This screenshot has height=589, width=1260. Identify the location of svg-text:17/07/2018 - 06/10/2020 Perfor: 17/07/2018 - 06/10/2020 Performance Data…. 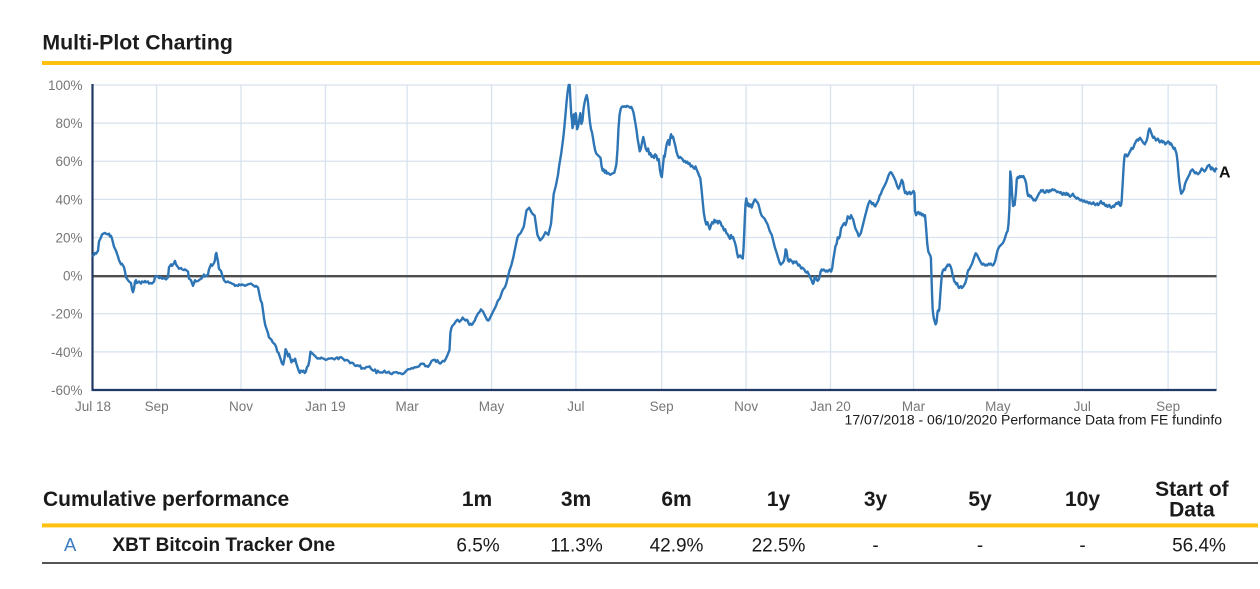
(1034, 420).